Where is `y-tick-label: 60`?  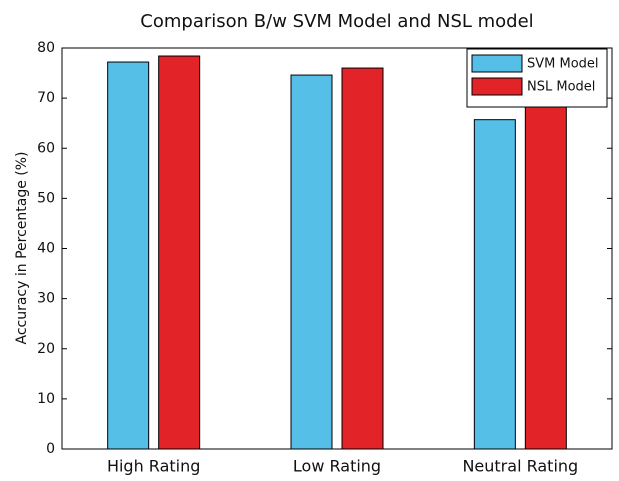 y-tick-label: 60 is located at coordinates (46, 148).